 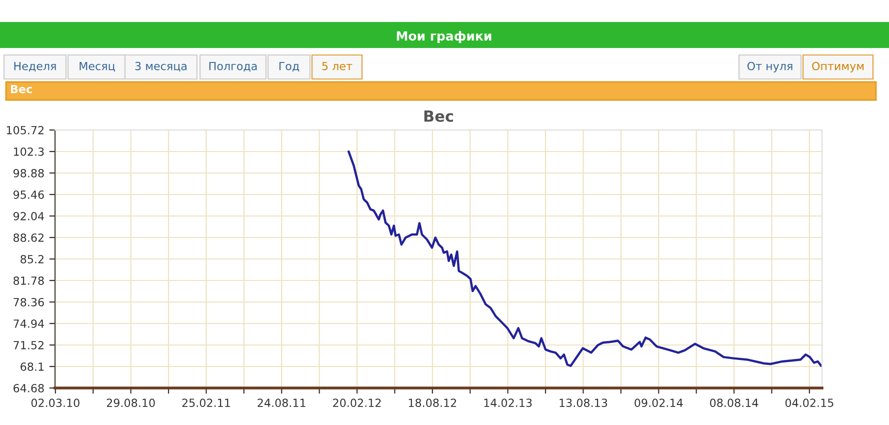 I want to click on x-tick-label: 18.08.12, so click(x=432, y=403).